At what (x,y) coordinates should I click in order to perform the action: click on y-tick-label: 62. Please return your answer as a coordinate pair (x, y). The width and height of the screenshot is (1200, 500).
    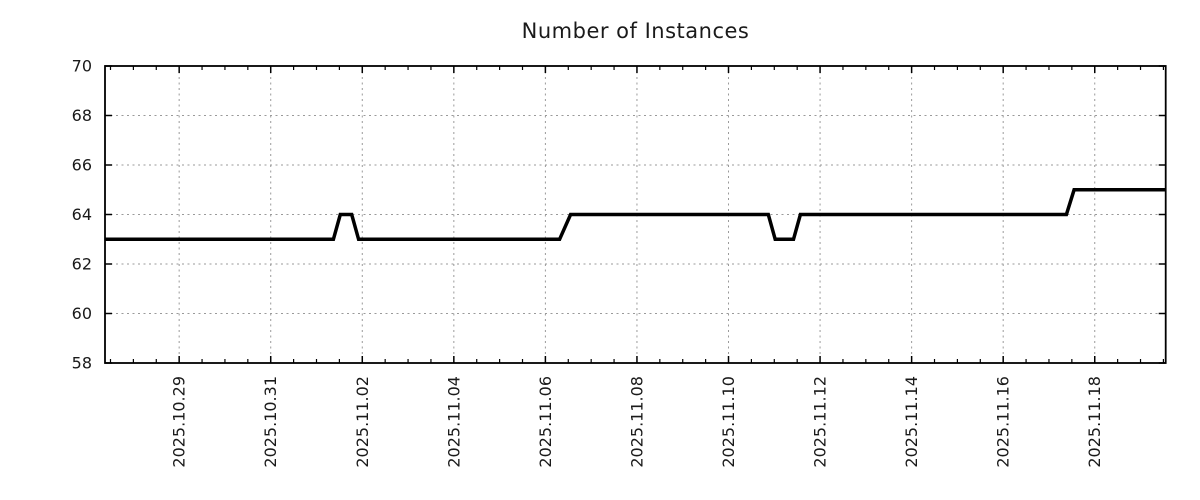
    Looking at the image, I should click on (82, 264).